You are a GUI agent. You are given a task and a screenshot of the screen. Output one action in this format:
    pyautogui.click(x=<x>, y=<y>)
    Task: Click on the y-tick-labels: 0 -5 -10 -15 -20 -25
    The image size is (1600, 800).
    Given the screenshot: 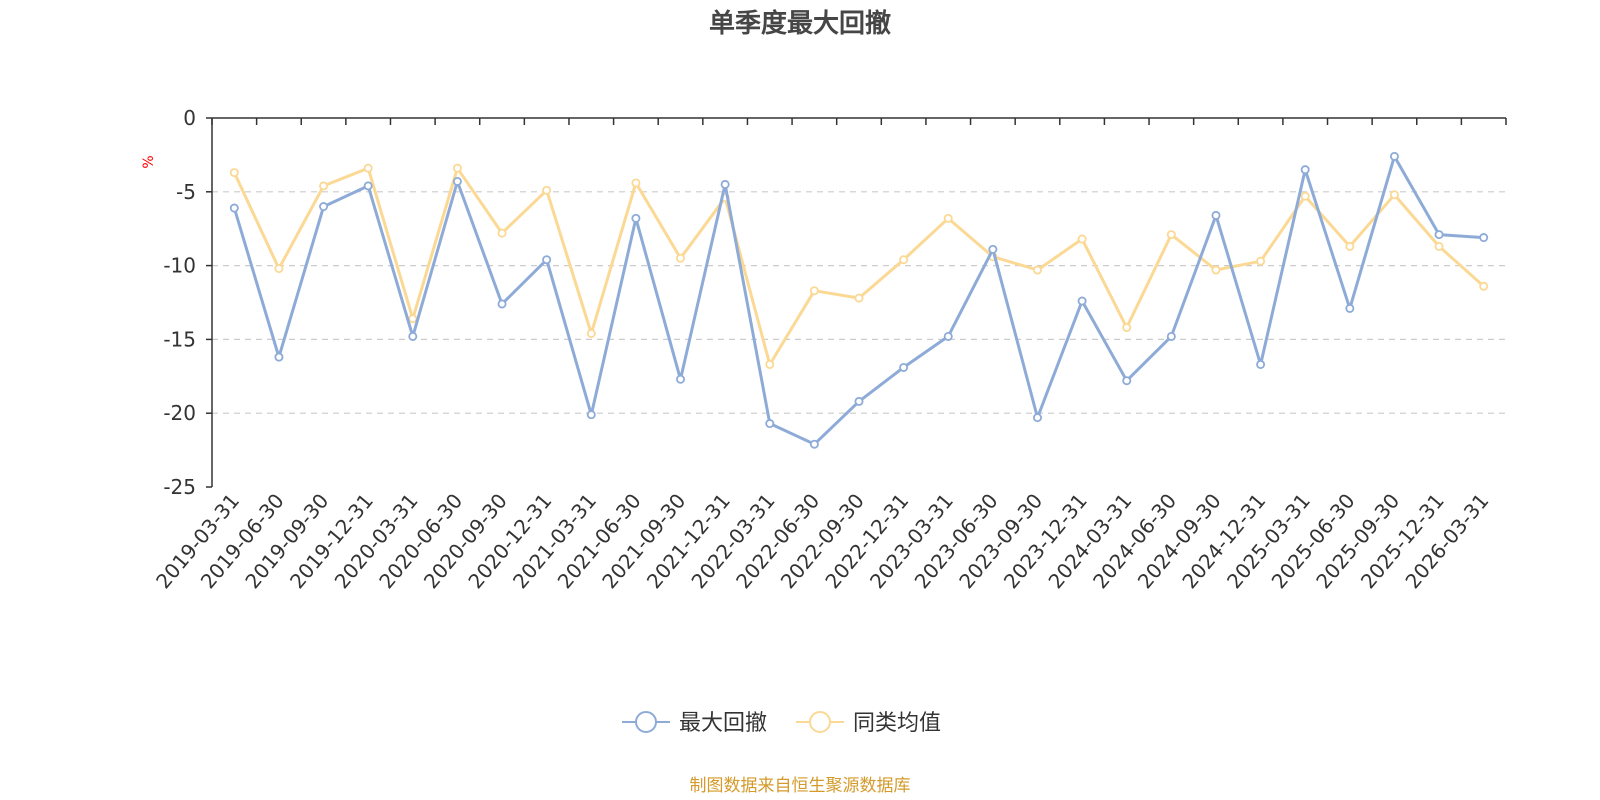 What is the action you would take?
    pyautogui.click(x=179, y=302)
    